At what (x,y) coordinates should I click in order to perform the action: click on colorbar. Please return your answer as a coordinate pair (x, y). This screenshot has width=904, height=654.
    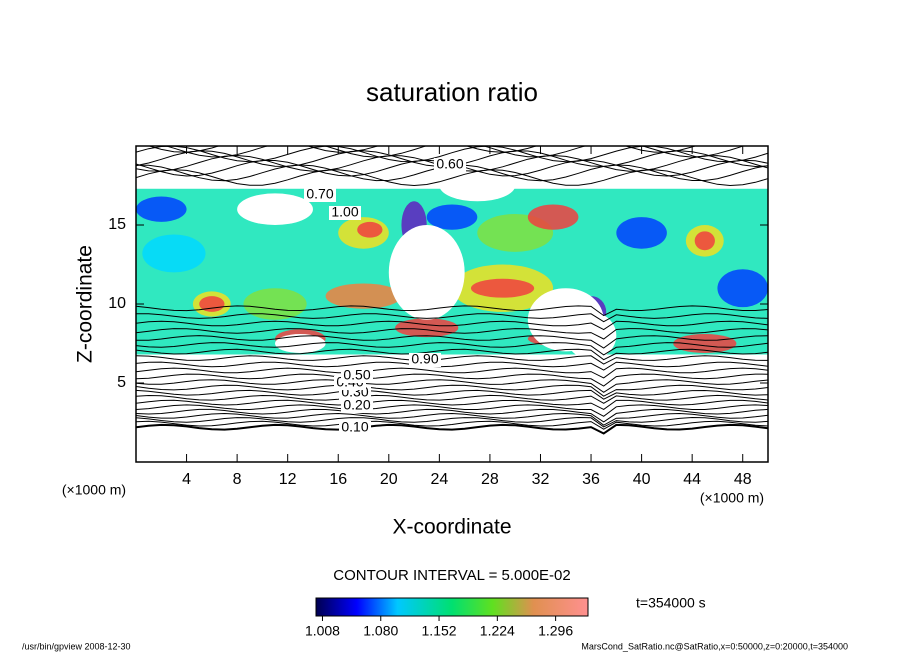
    Looking at the image, I should click on (452, 607).